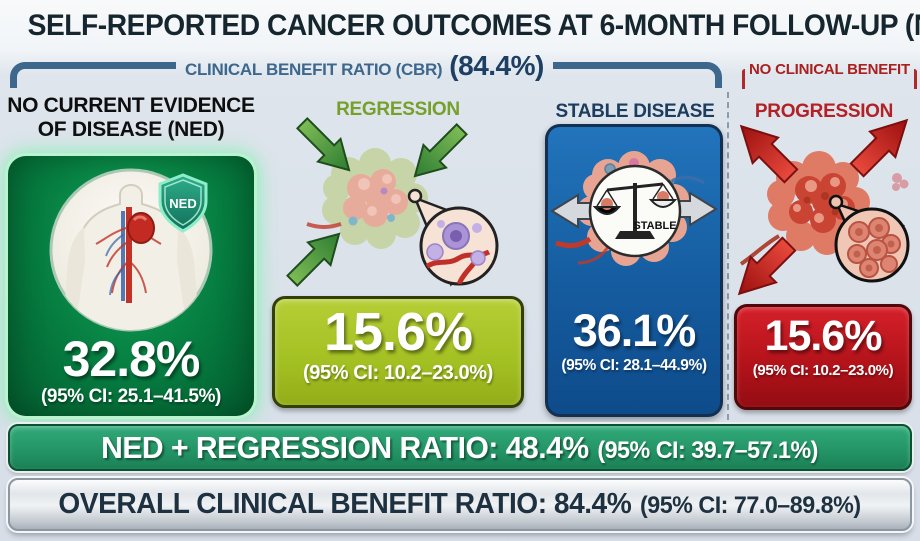 This screenshot has height=541, width=920. I want to click on balance-scale-icon: STABLE, so click(635, 211).